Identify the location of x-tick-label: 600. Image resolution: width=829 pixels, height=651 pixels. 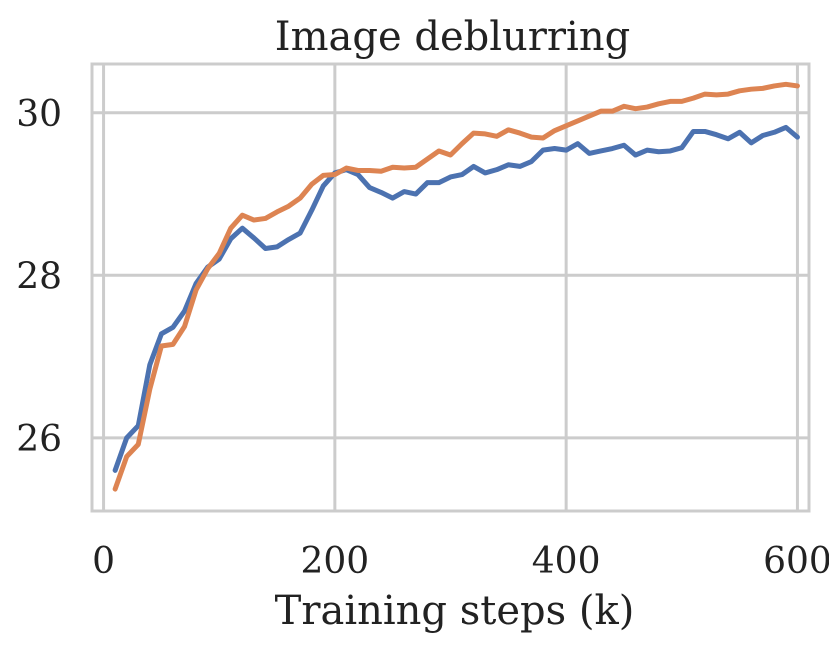
(796, 561).